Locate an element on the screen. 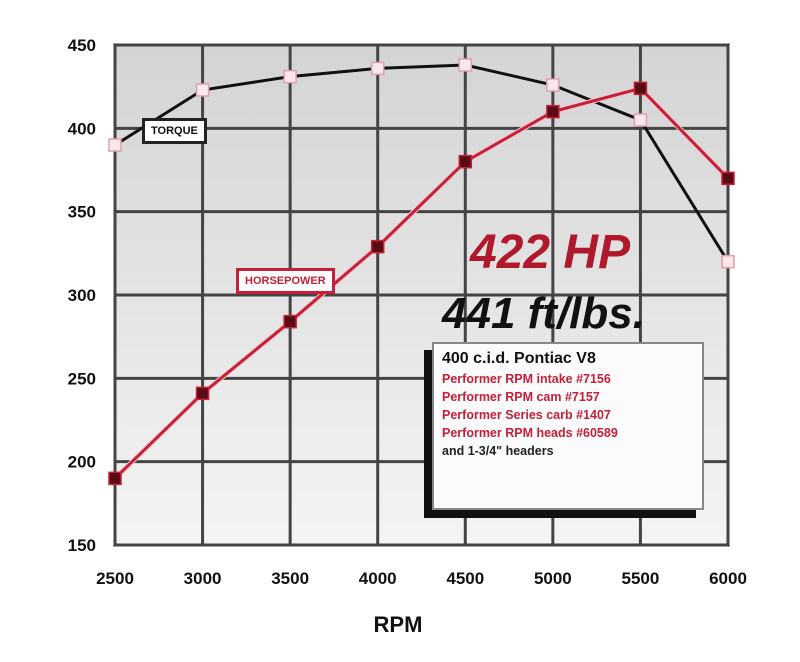 Image resolution: width=800 pixels, height=662 pixels. y-tick-label: 250 is located at coordinates (82, 378).